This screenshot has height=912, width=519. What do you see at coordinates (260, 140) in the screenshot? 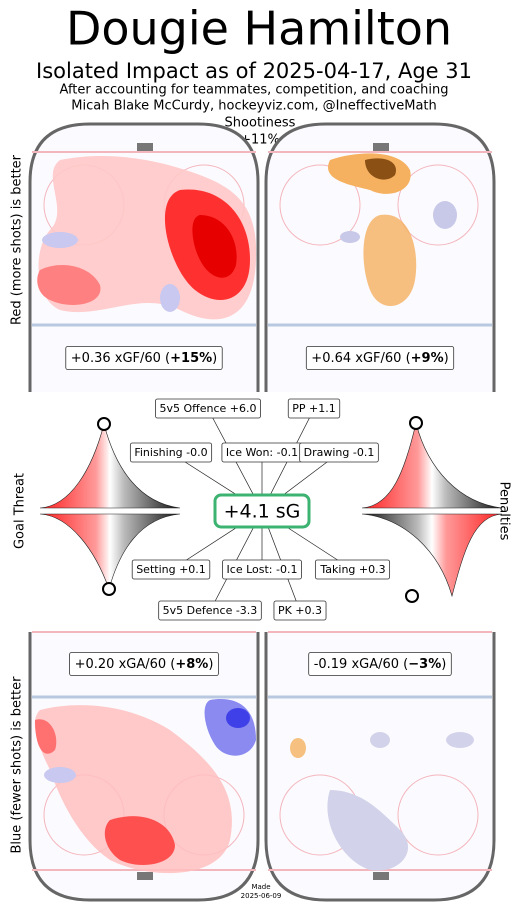
I see `shootiness-value: +11%` at bounding box center [260, 140].